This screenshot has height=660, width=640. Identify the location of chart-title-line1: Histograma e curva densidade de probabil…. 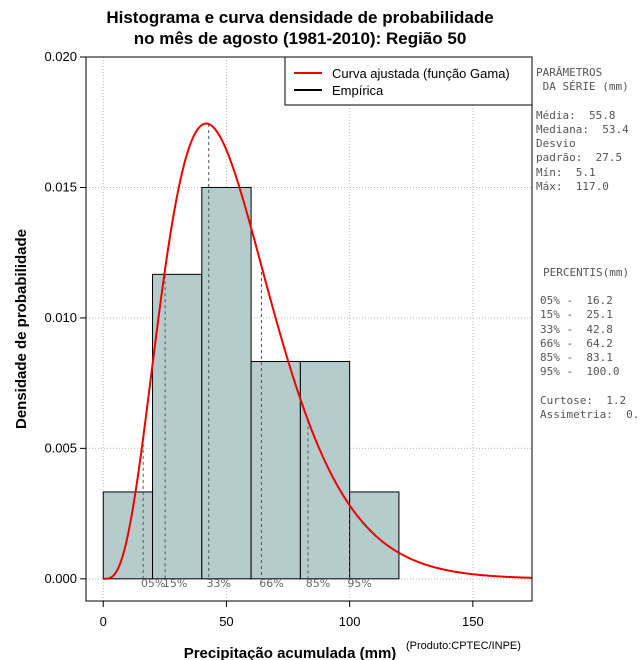
(300, 17).